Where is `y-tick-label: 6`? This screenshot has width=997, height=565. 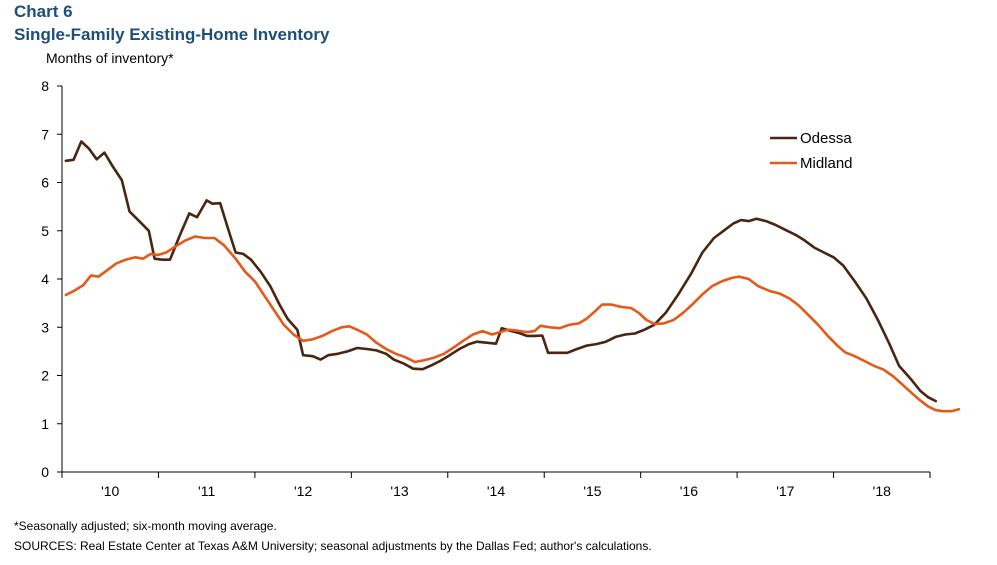 y-tick-label: 6 is located at coordinates (45, 183).